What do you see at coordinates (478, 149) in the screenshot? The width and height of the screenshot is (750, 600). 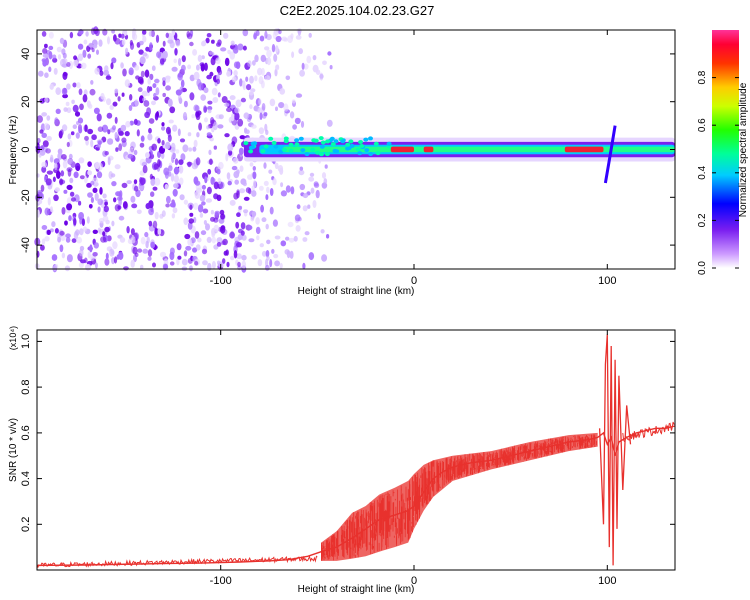 I see `spectrogram-signal-band` at bounding box center [478, 149].